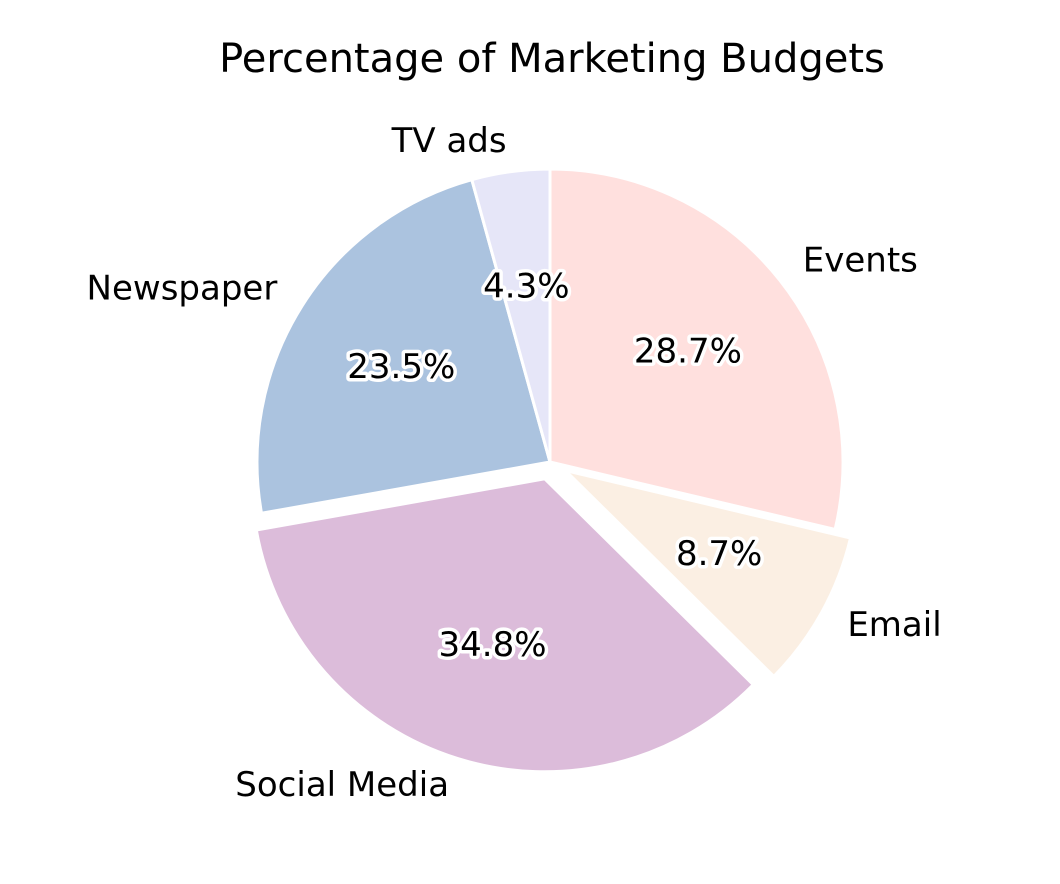  I want to click on slice-label-social-media: Social Media, so click(342, 785).